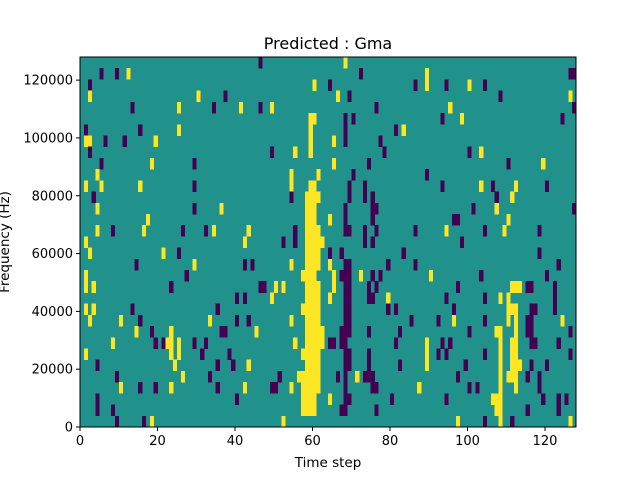 The image size is (640, 480). What do you see at coordinates (312, 441) in the screenshot?
I see `x-tick-label: 60` at bounding box center [312, 441].